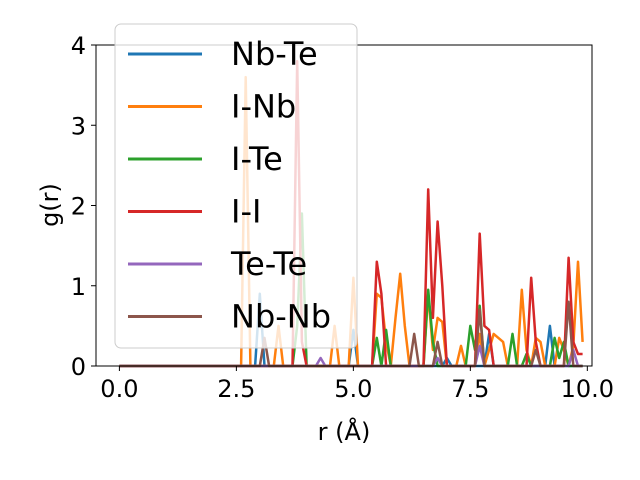 Image resolution: width=640 pixels, height=480 pixels. What do you see at coordinates (587, 389) in the screenshot?
I see `x-tick-label: 10.0` at bounding box center [587, 389].